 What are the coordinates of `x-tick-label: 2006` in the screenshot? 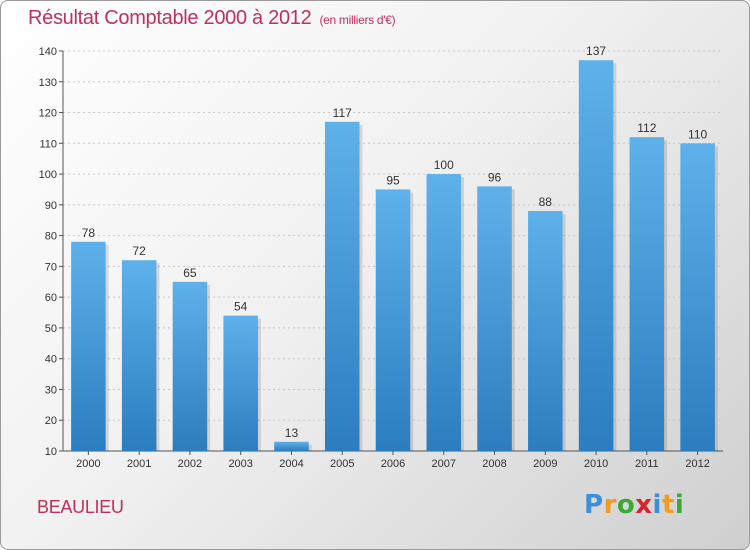 It's located at (393, 464).